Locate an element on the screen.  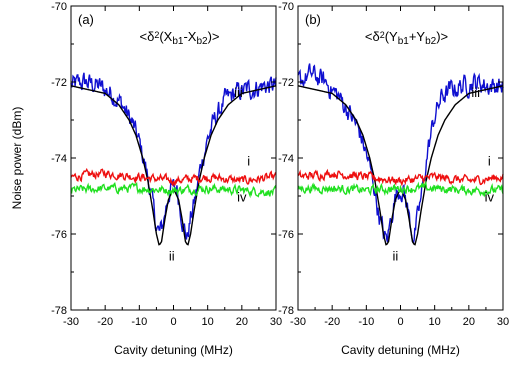
panel-title: <δ2(Xb1-Xb2)> is located at coordinates (179, 38).